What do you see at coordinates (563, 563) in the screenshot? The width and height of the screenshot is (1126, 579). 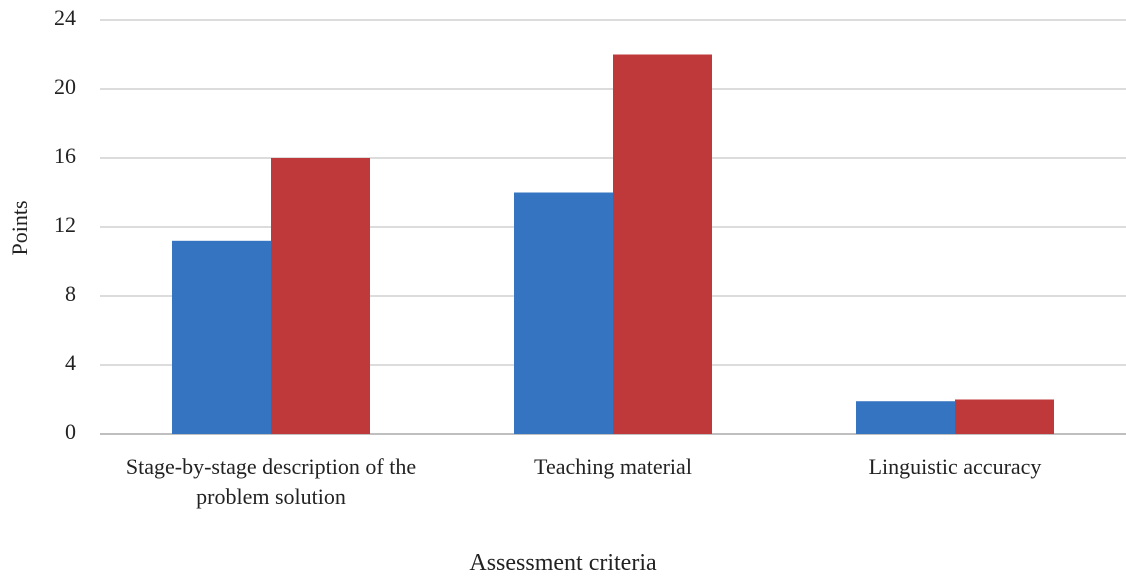 I see `x-axis-title: Assessment criteria` at bounding box center [563, 563].